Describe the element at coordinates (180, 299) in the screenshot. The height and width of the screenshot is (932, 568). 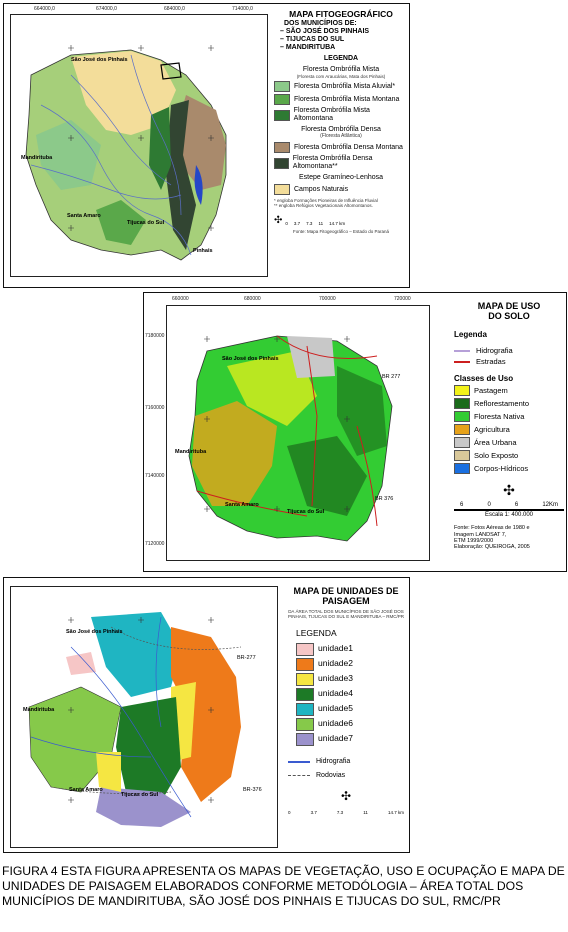
I see `x-tick: 660000` at that location.